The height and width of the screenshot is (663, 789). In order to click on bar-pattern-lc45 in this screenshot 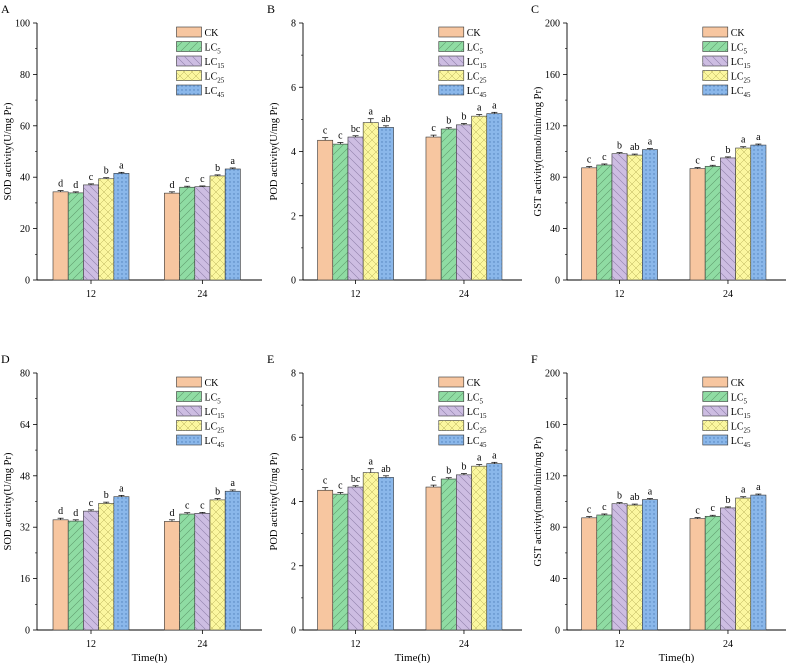, I will do `click(386, 553)`.